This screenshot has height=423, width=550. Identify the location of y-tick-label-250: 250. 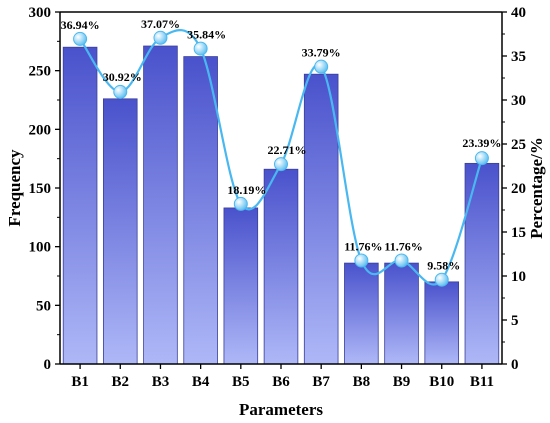
(40, 72).